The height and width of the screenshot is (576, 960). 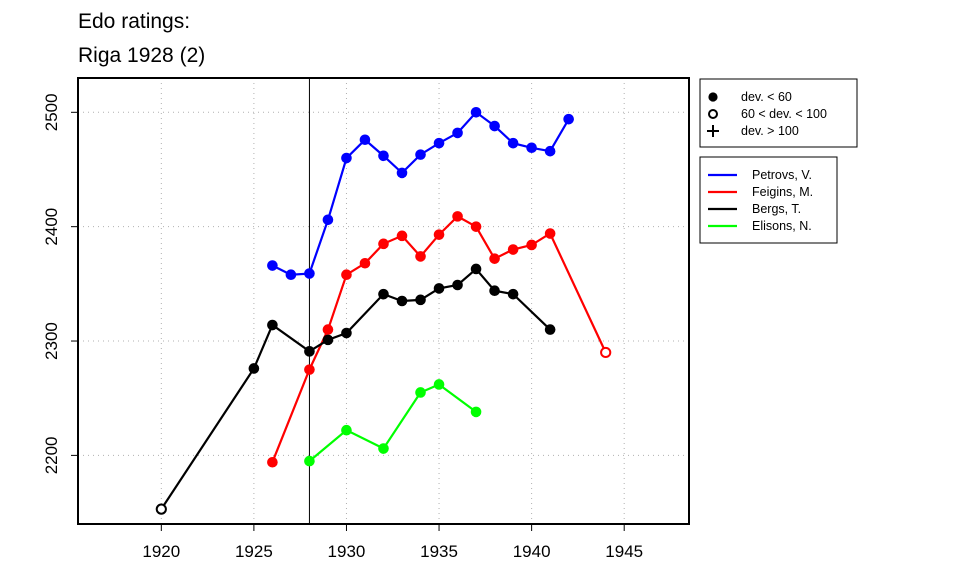 I want to click on x-tick-label: 1945, so click(x=624, y=551).